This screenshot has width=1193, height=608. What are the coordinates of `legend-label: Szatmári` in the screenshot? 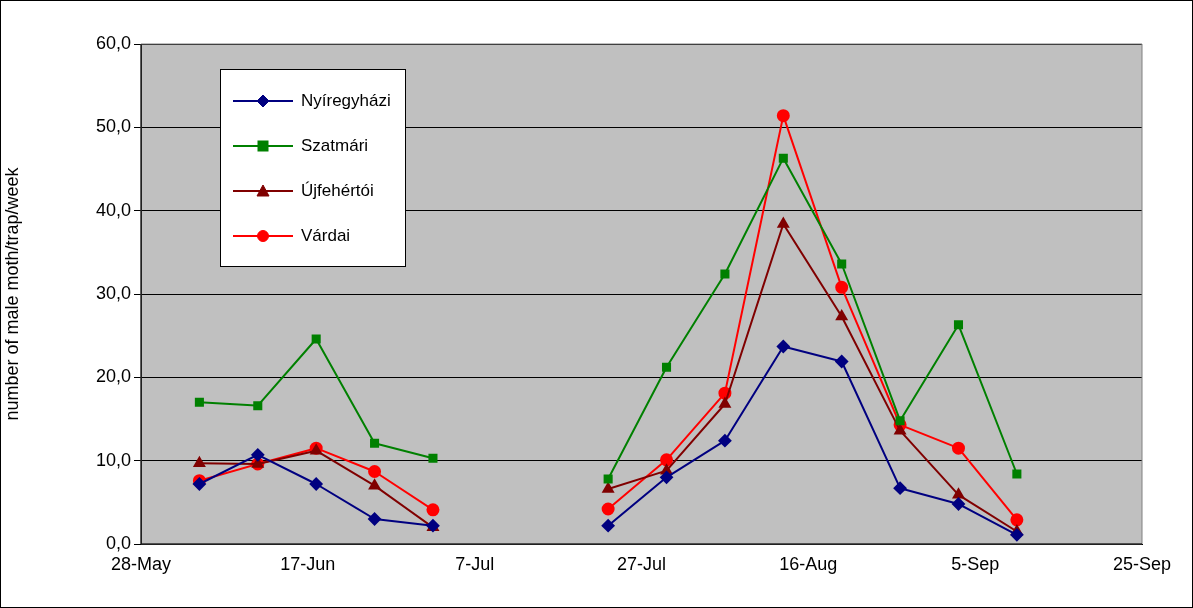 It's located at (335, 145).